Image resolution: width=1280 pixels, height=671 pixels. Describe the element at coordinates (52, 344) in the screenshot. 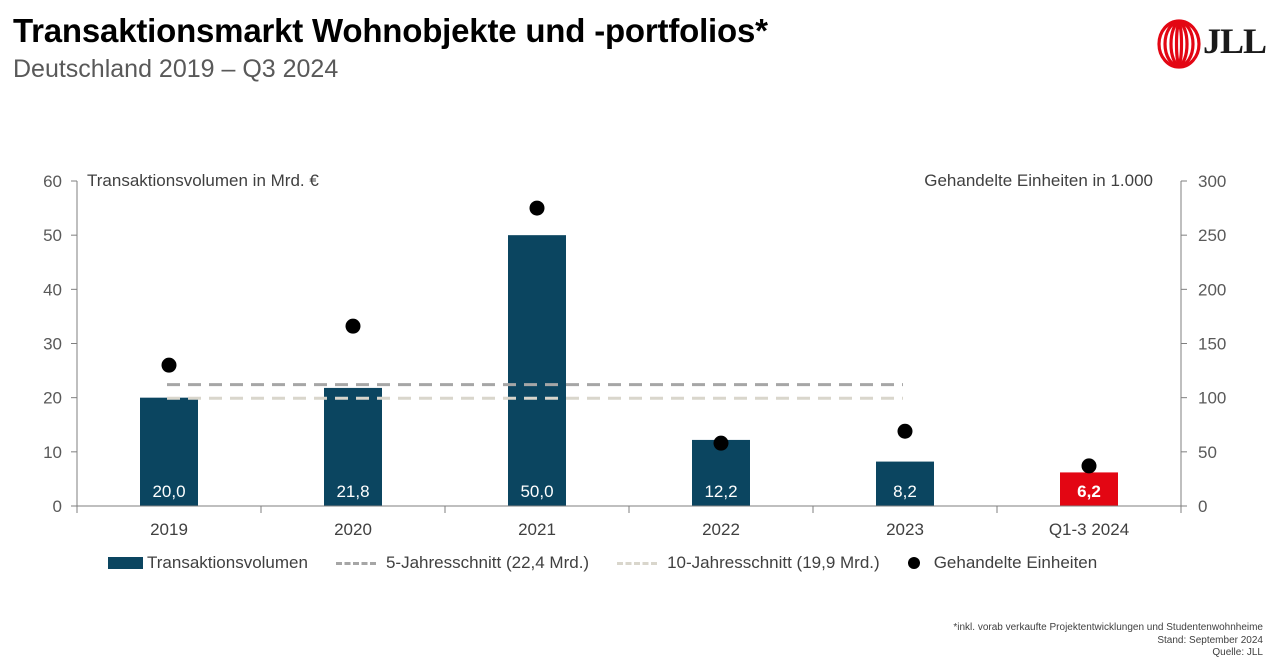

I see `left-axis-tick-label: 30` at that location.